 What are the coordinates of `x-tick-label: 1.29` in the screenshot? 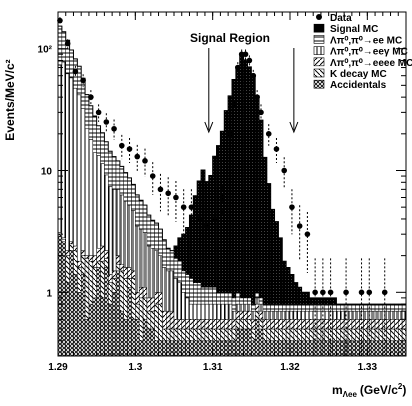 It's located at (58, 367).